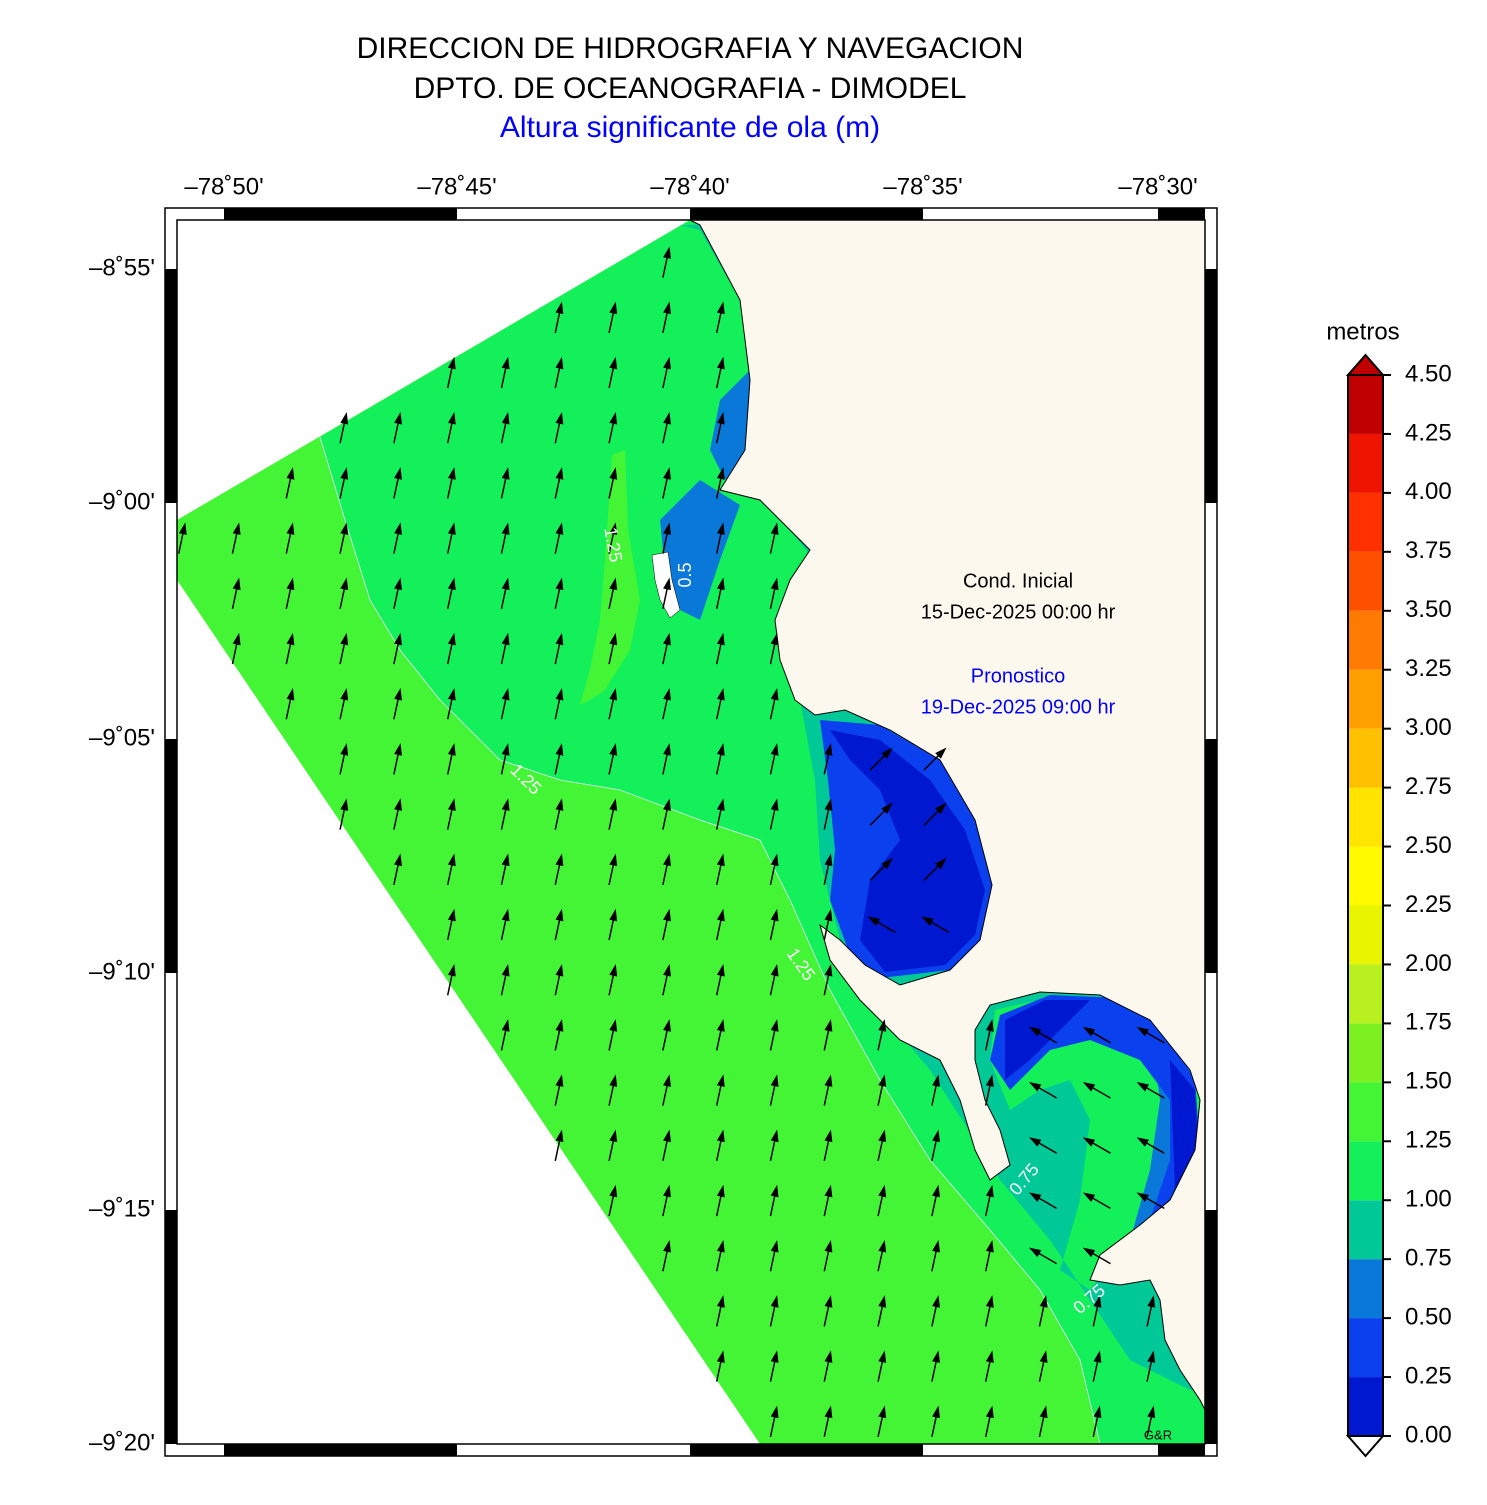  What do you see at coordinates (1365, 364) in the screenshot?
I see `colorbar-top-triangle` at bounding box center [1365, 364].